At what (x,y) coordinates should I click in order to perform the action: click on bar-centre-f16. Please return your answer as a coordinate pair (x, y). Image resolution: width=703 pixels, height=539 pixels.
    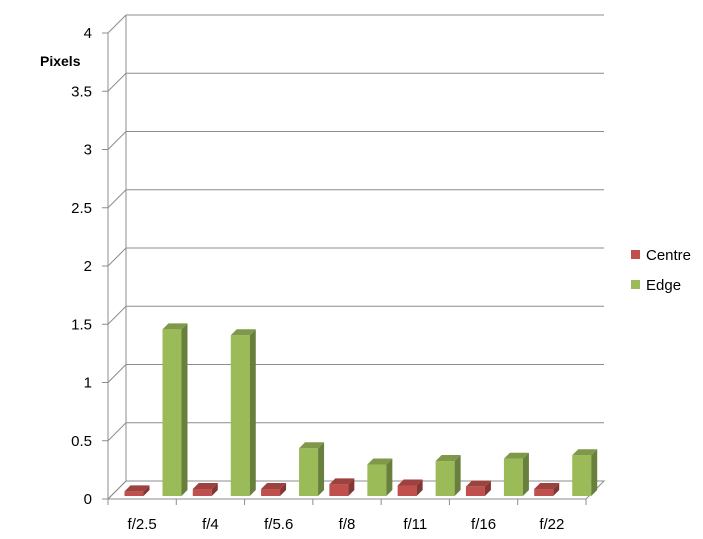
    Looking at the image, I should click on (478, 488).